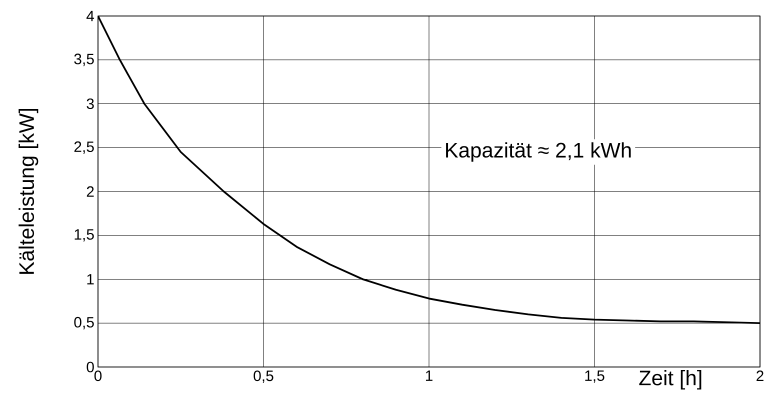  I want to click on y-tick-label: 1,5, so click(84, 235).